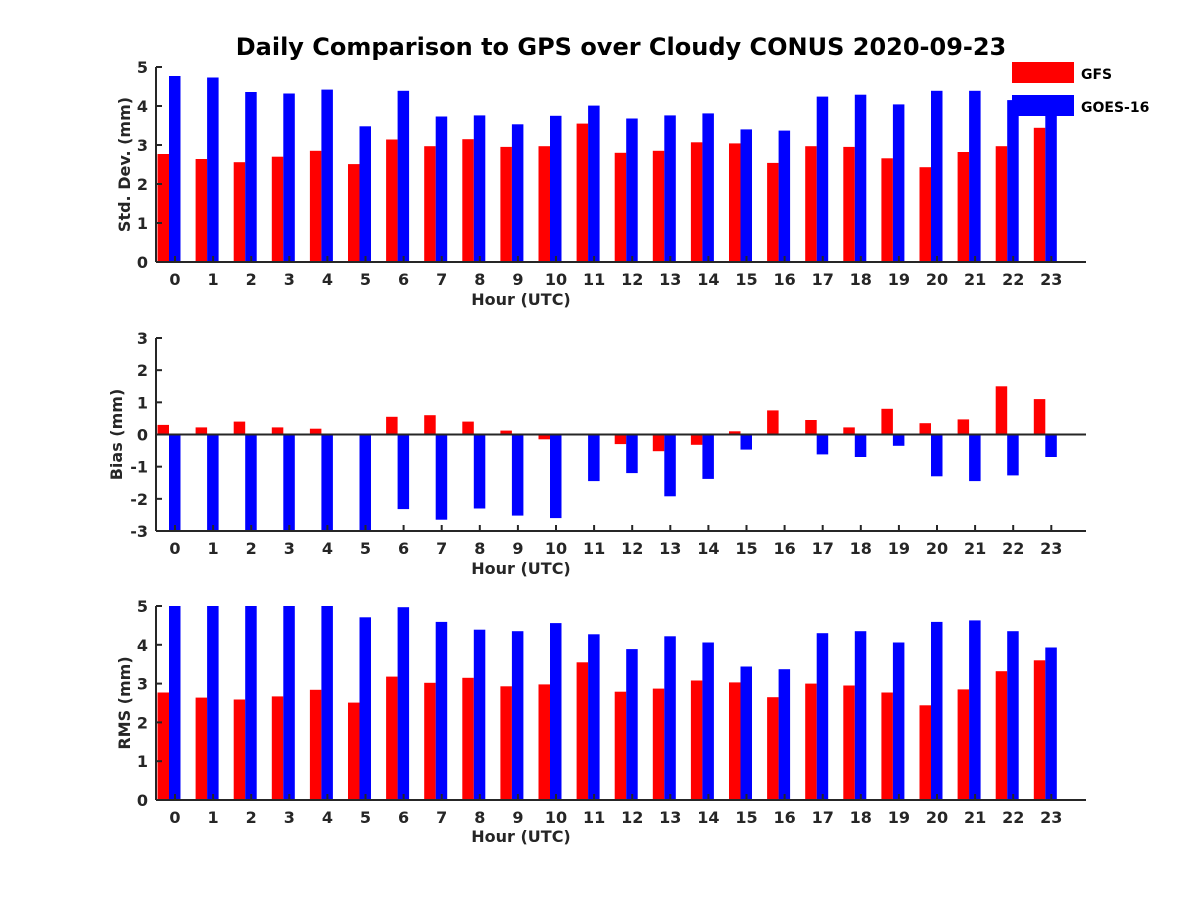 The image size is (1200, 900). What do you see at coordinates (479, 817) in the screenshot?
I see `x-tick-label: 8` at bounding box center [479, 817].